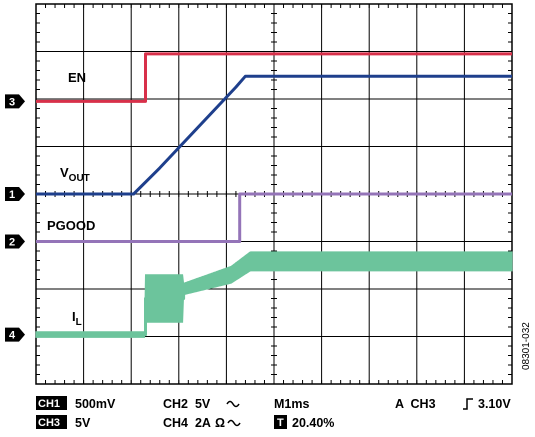 This screenshot has height=437, width=535. I want to click on rising-edge-icon, so click(468, 404).